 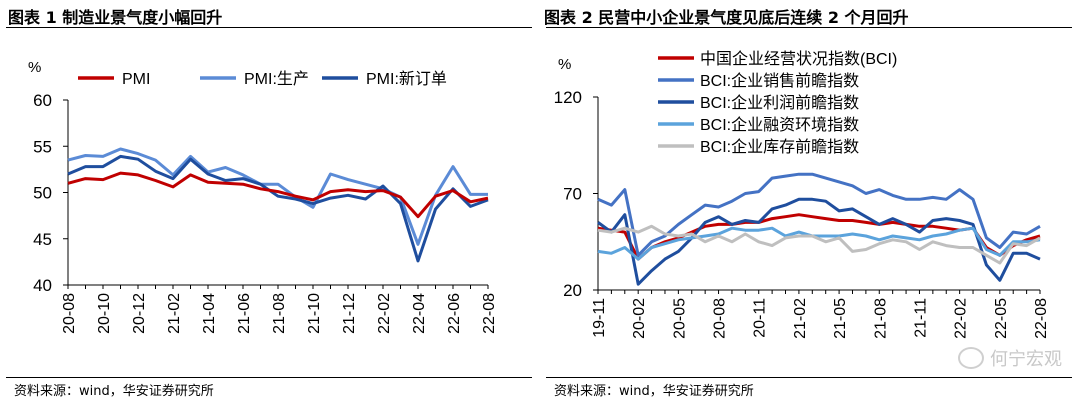 I want to click on y-tick-label: 120, so click(x=568, y=97).